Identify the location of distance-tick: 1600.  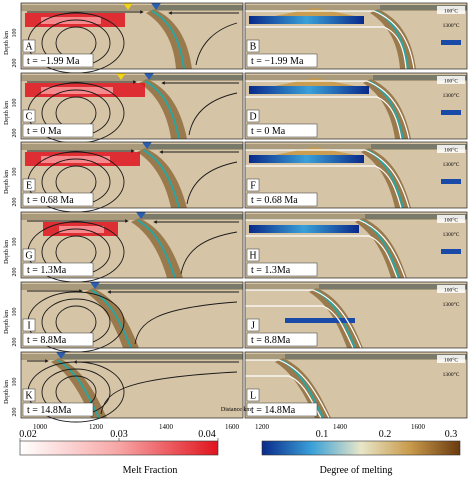
(418, 427).